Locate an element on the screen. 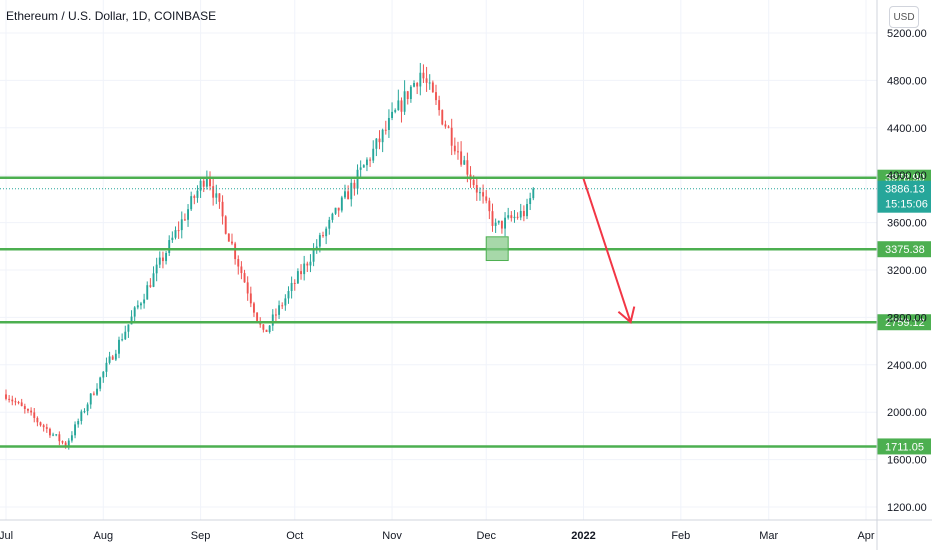 This screenshot has width=932, height=550. price-tick-label: 4800.00 is located at coordinates (907, 81).